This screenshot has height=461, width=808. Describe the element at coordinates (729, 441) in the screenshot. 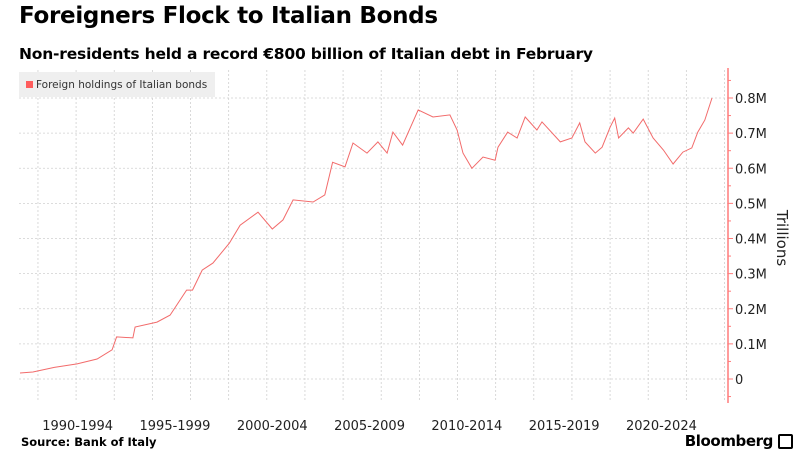

I see `brand-name: Bloomberg` at that location.